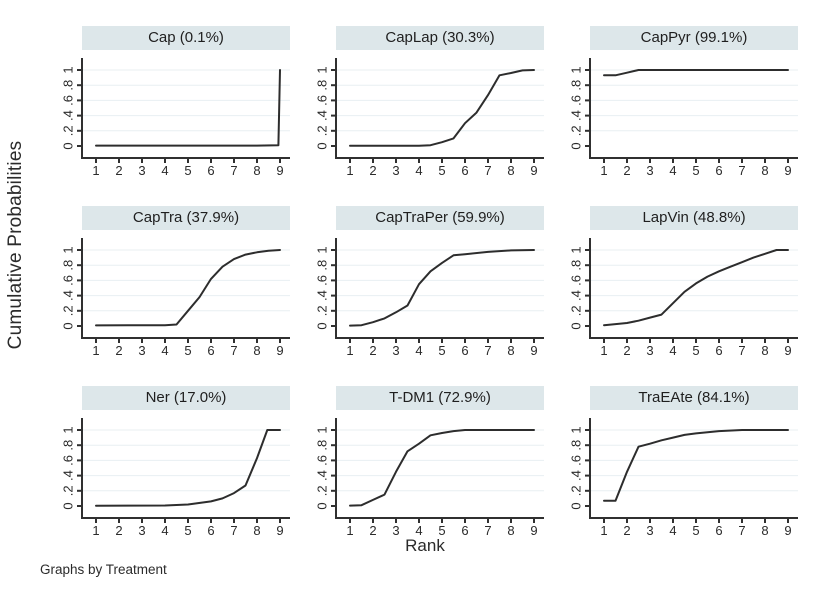  What do you see at coordinates (440, 218) in the screenshot?
I see `panel-title: CapTraPer (59.9%)` at bounding box center [440, 218].